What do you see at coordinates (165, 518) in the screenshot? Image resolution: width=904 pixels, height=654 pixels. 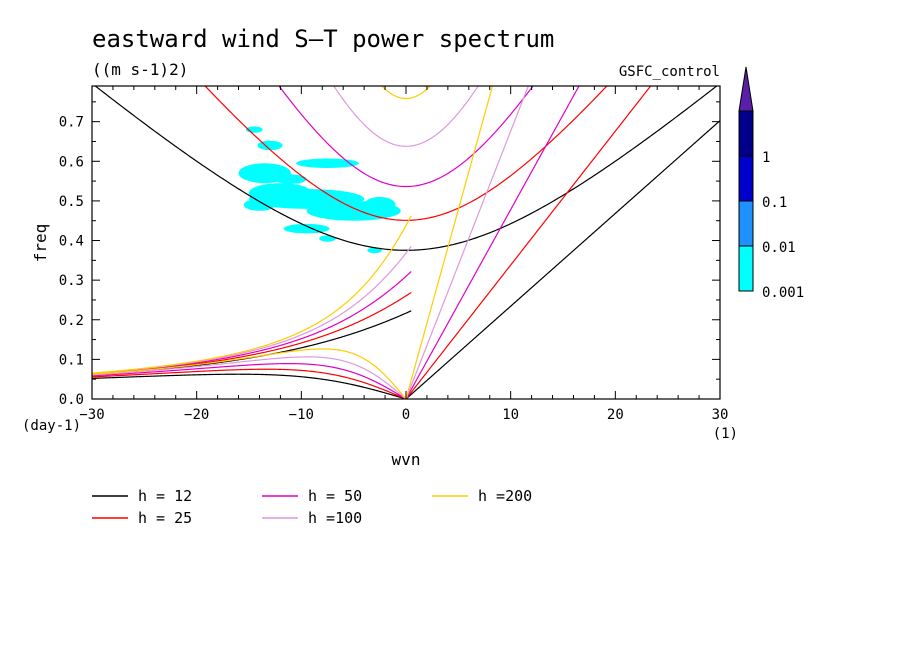 I see `legend-label-25: h = 25` at bounding box center [165, 518].